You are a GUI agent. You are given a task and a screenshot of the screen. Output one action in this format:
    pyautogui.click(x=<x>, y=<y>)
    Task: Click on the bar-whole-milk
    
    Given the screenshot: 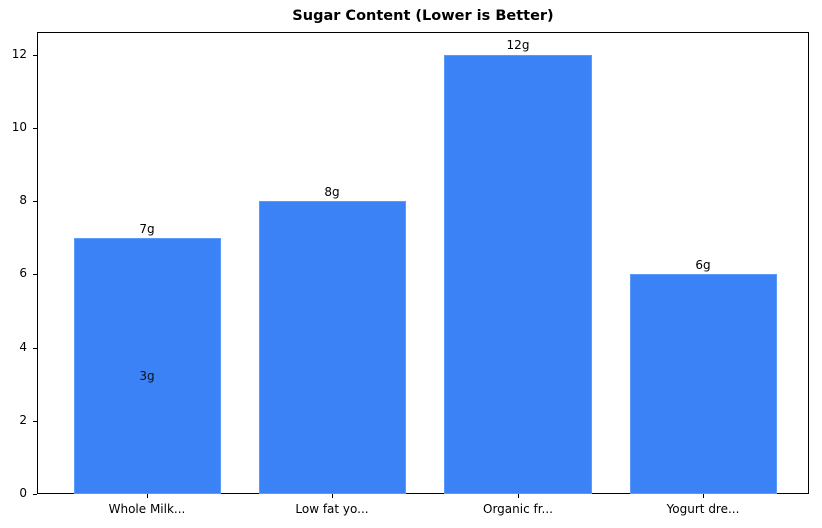 What is the action you would take?
    pyautogui.click(x=147, y=366)
    